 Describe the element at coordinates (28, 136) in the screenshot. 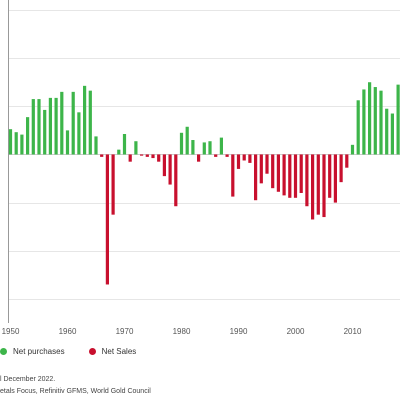

I see `bar-1953` at that location.